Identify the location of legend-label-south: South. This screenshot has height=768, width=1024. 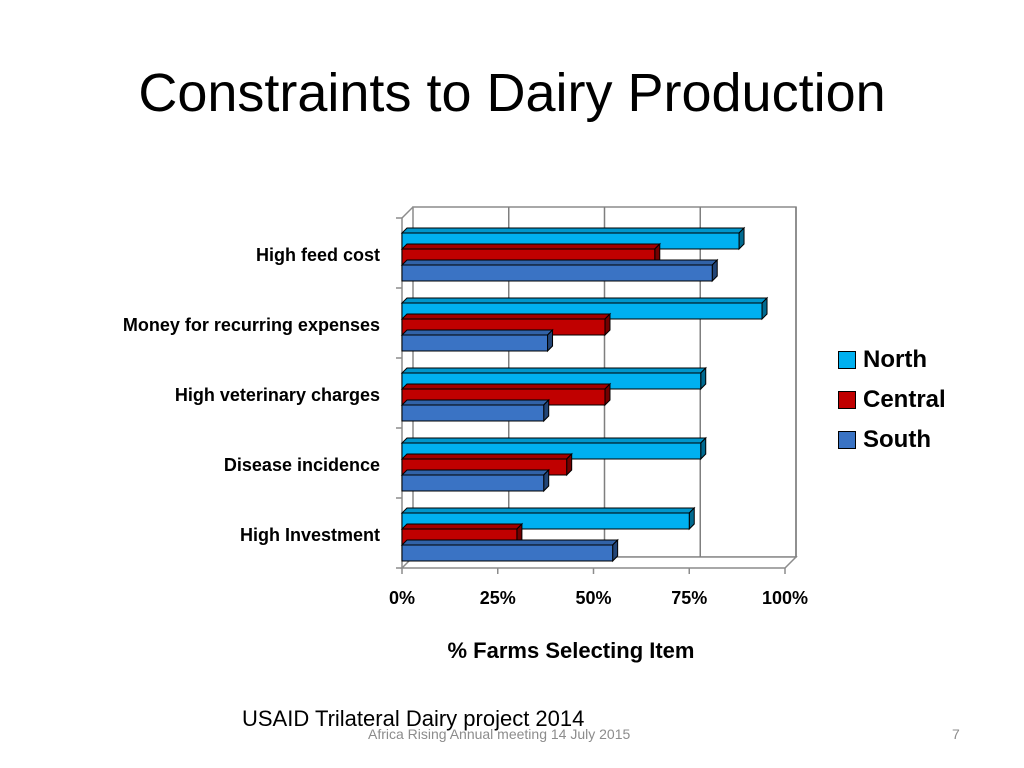
(897, 439).